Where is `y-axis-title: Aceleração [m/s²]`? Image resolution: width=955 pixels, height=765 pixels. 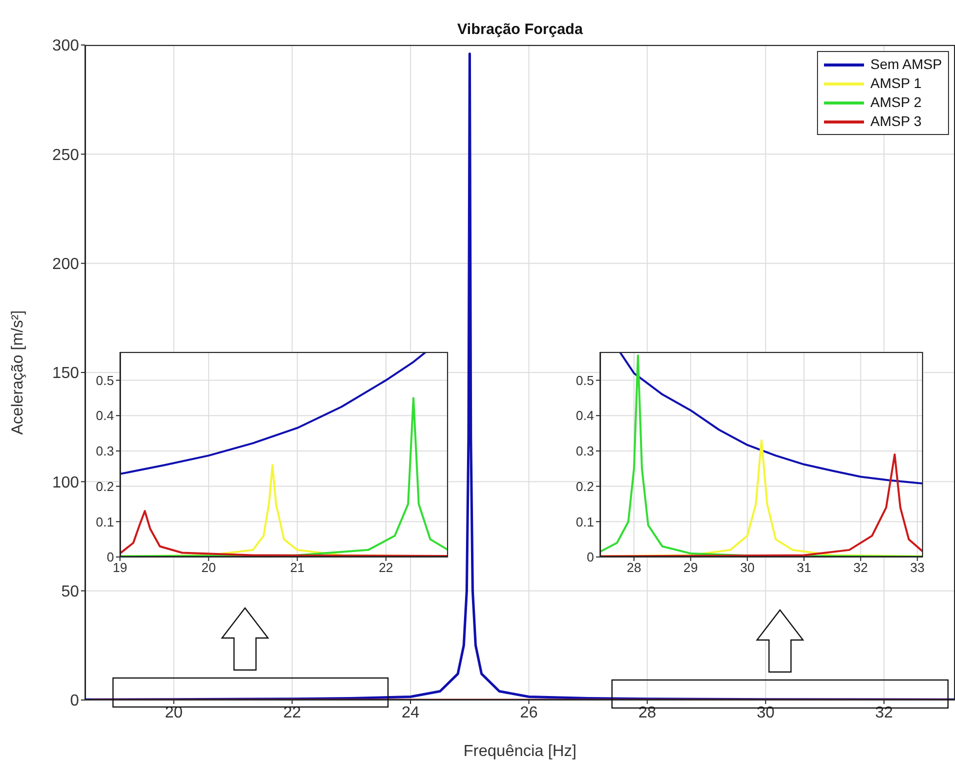 y-axis-title: Aceleração [m/s²] is located at coordinates (18, 372).